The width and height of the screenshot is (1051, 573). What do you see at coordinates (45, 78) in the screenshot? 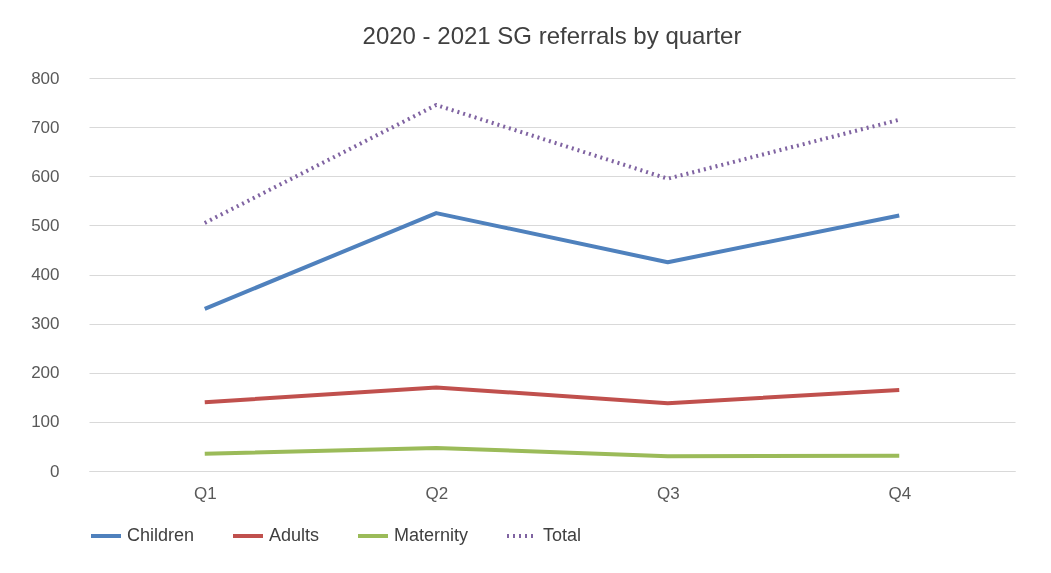
I see `y-tick-label: 800` at bounding box center [45, 78].